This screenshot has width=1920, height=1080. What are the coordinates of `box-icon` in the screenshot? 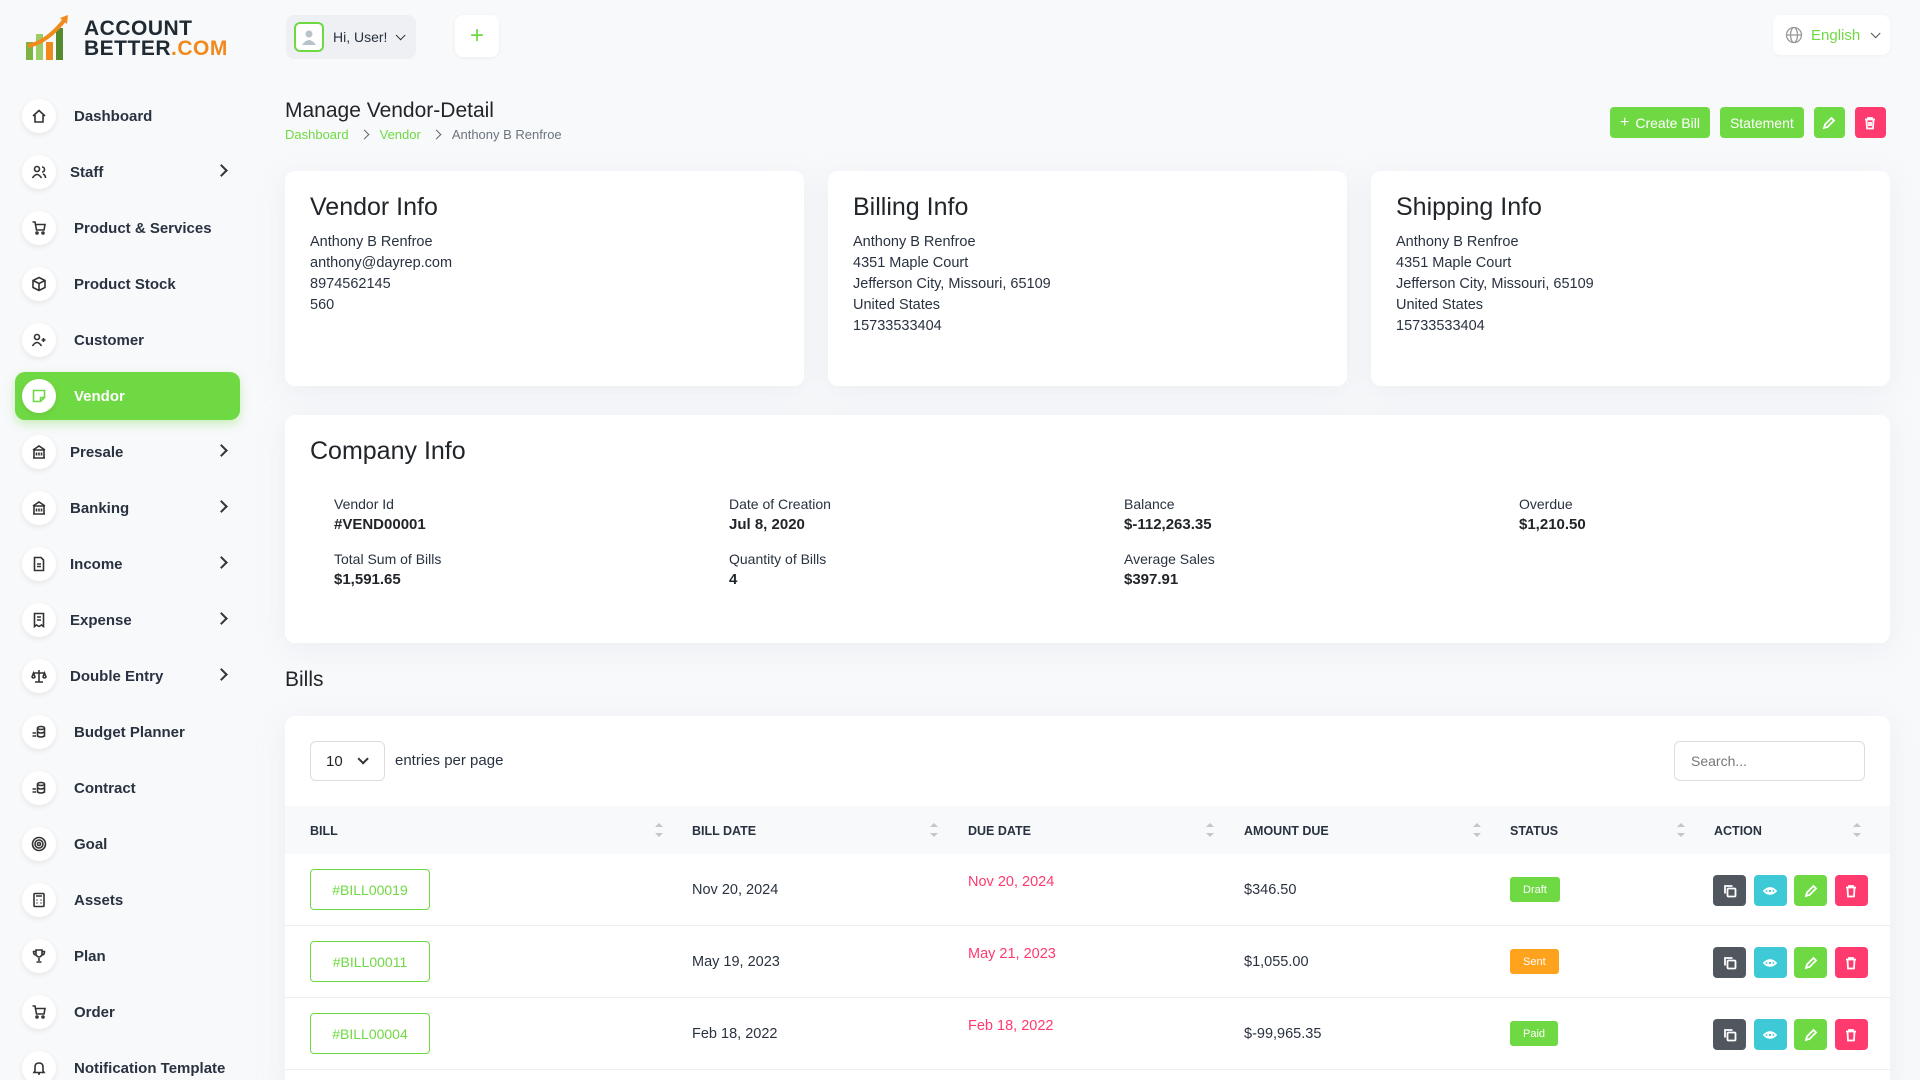 It's located at (39, 284).